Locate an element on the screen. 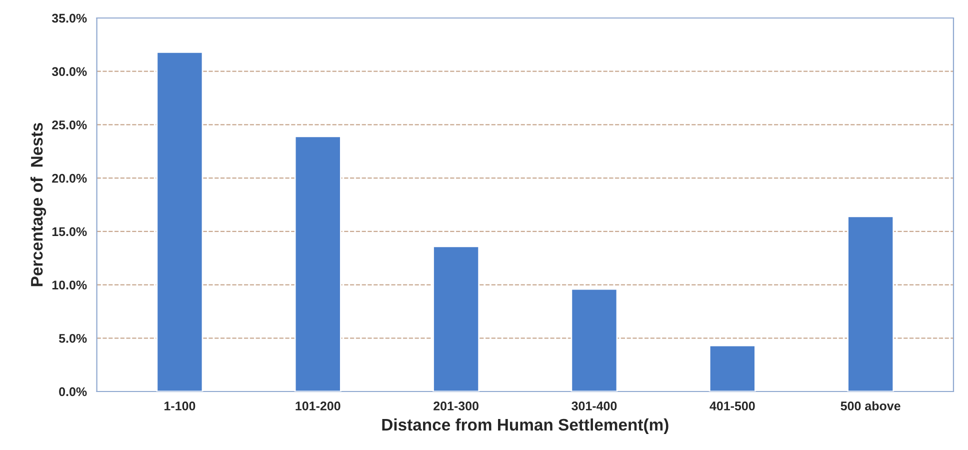  x-tick-label: 500 above is located at coordinates (870, 405).